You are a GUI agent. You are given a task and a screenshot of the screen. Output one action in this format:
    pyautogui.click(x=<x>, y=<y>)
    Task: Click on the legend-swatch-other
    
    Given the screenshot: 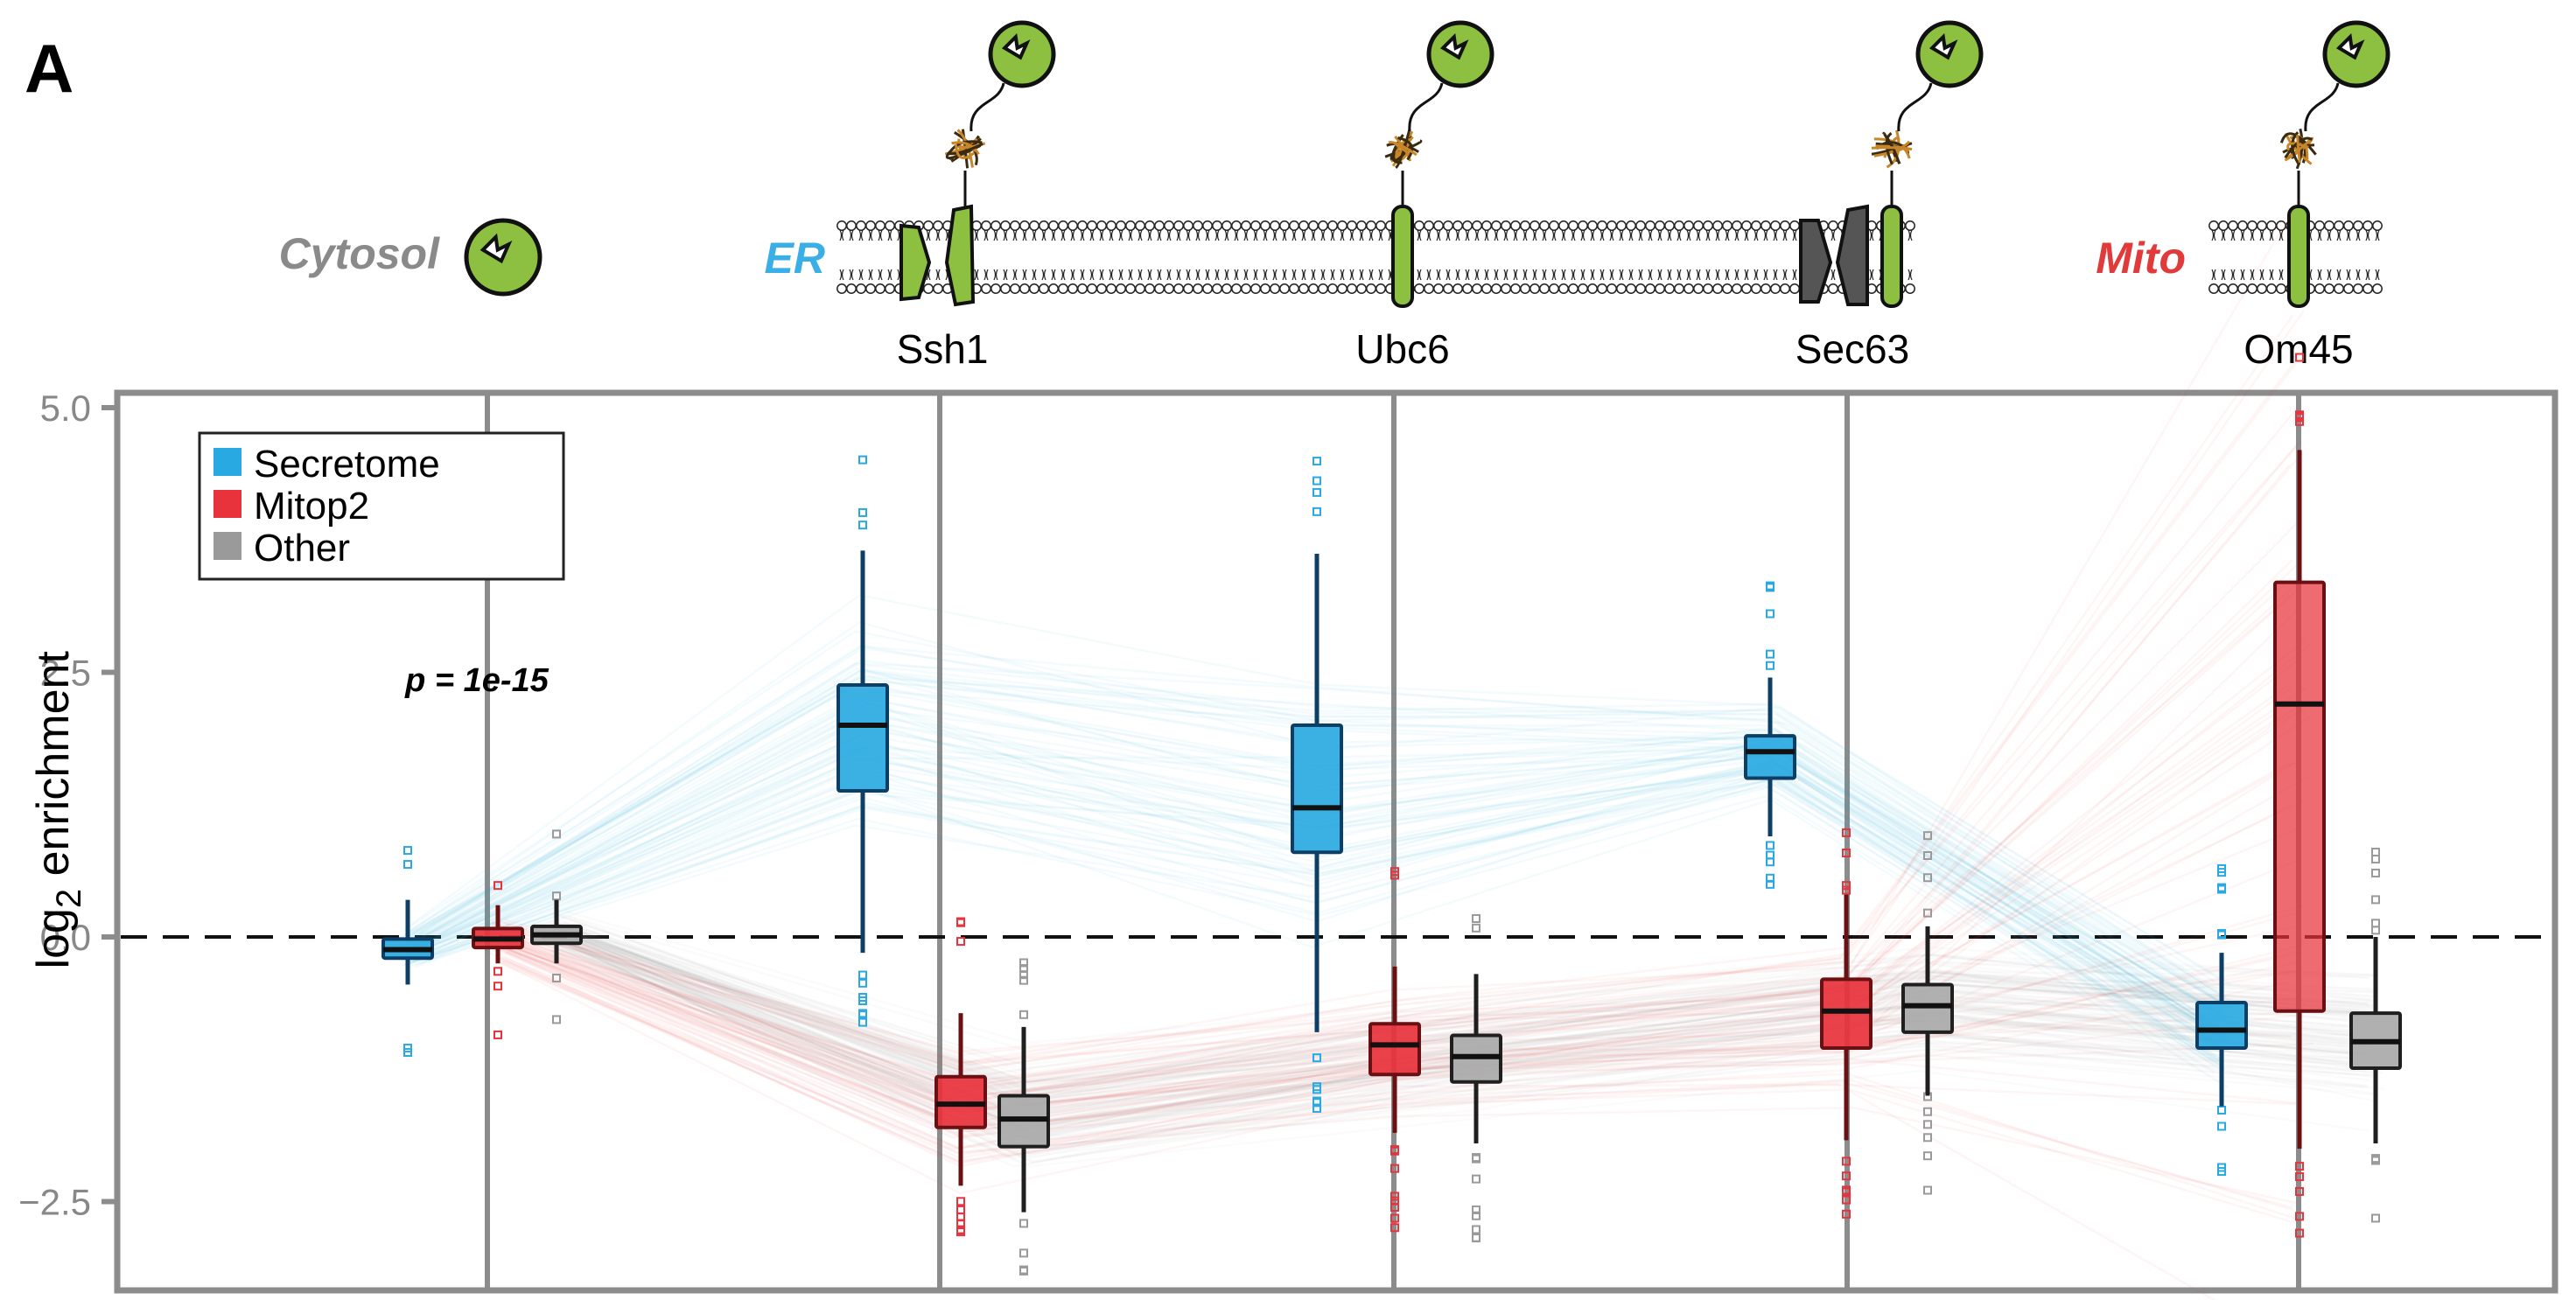 What is the action you would take?
    pyautogui.click(x=228, y=546)
    